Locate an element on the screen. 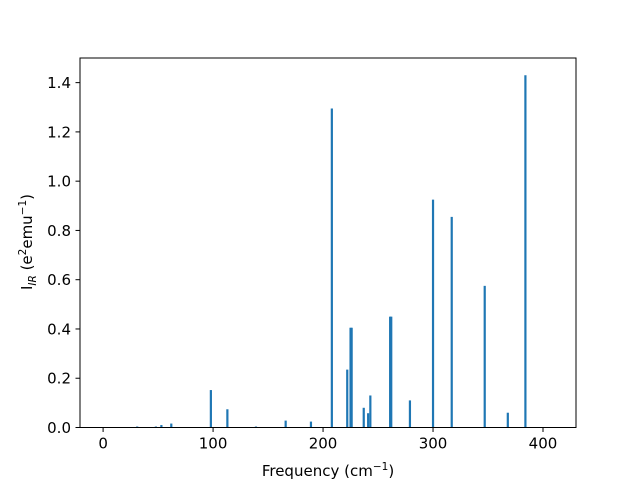 The image size is (640, 480). x-tick-label: 0 is located at coordinates (103, 444).